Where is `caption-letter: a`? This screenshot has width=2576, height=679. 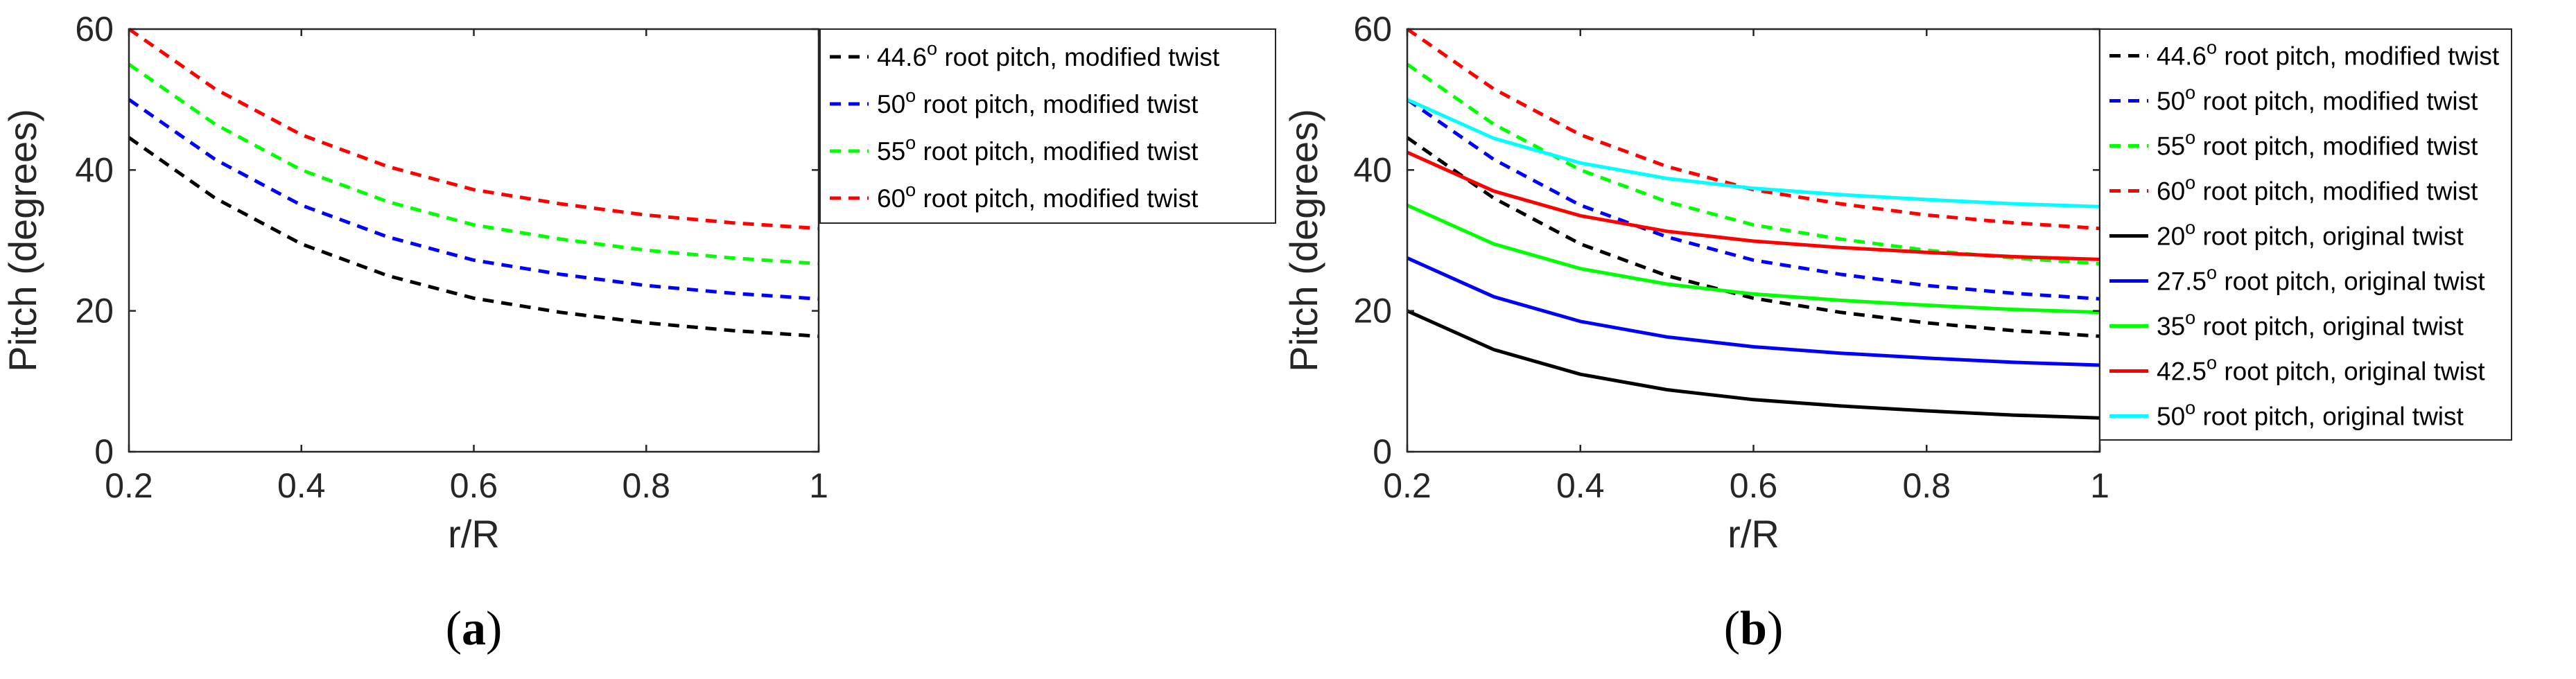 caption-letter: a is located at coordinates (474, 628).